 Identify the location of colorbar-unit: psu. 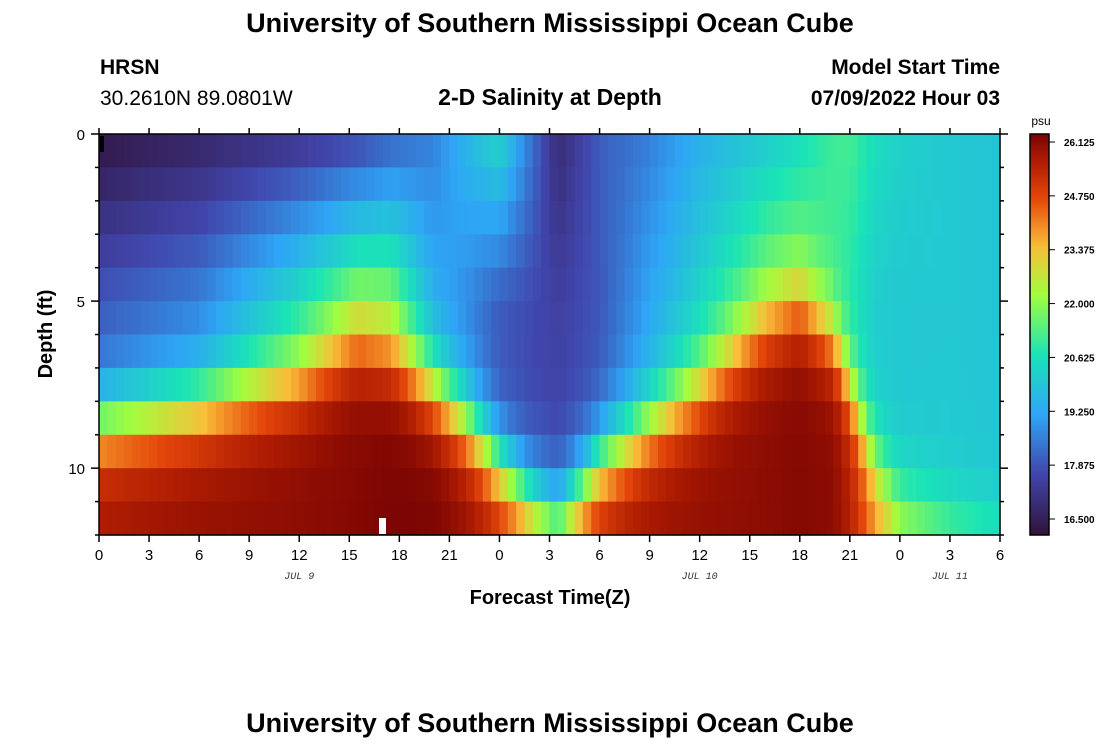
(1040, 121).